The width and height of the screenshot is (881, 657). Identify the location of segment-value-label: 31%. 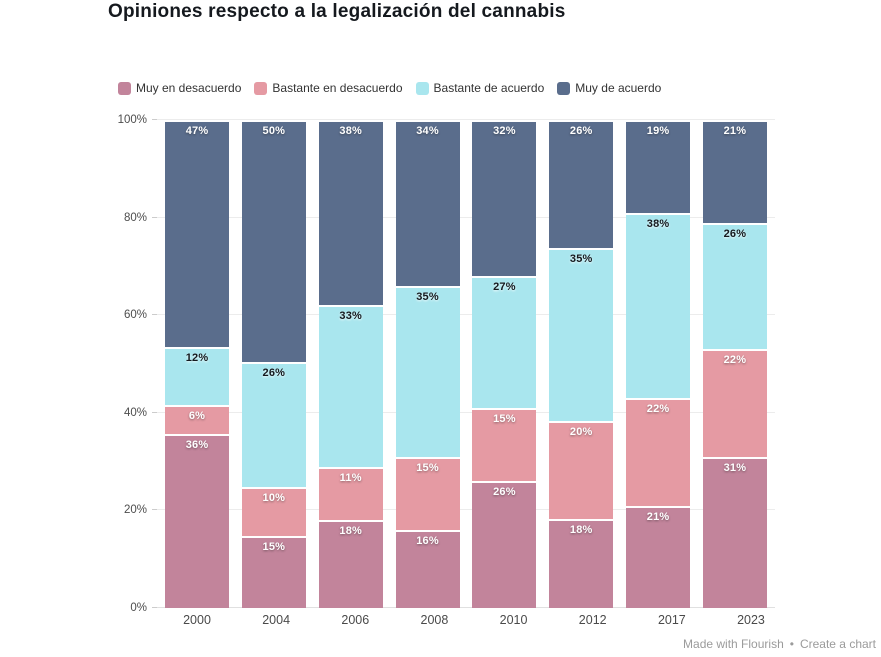
(735, 467).